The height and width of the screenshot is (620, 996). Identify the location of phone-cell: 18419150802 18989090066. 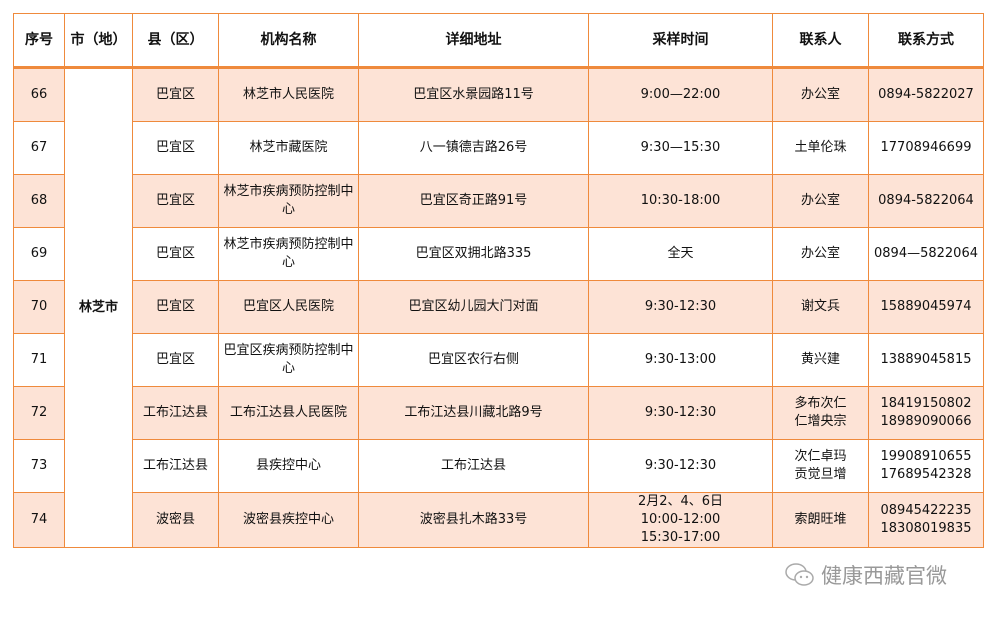
(926, 413).